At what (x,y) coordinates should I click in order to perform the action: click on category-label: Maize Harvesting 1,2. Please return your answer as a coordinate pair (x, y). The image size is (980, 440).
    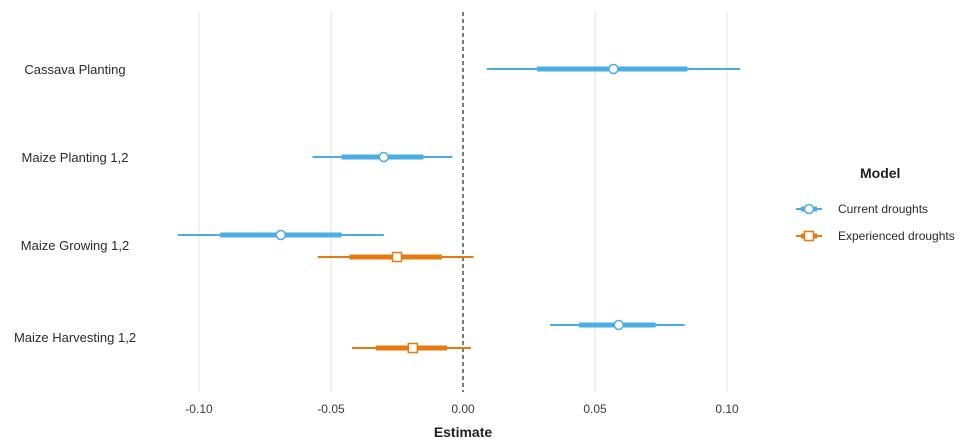
    Looking at the image, I should click on (75, 337).